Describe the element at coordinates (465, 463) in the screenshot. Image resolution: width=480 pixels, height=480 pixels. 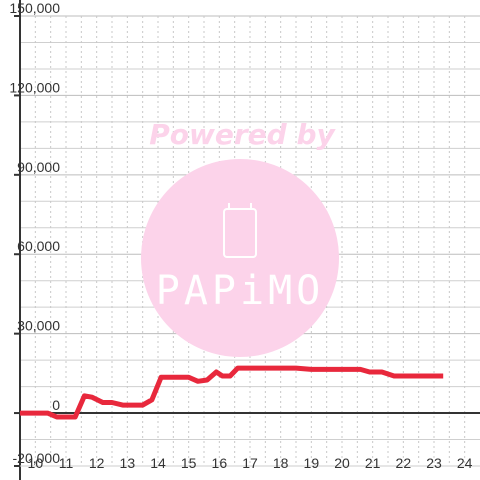
I see `x-tick-label: 24` at that location.